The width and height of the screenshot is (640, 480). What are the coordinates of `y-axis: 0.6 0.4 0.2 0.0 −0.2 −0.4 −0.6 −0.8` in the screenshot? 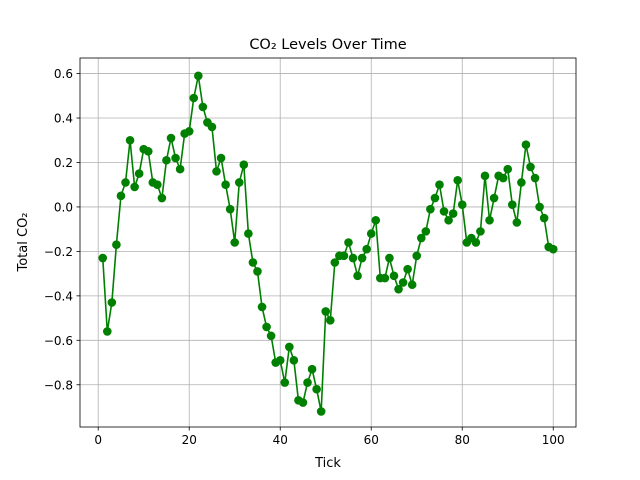 It's located at (62, 229).